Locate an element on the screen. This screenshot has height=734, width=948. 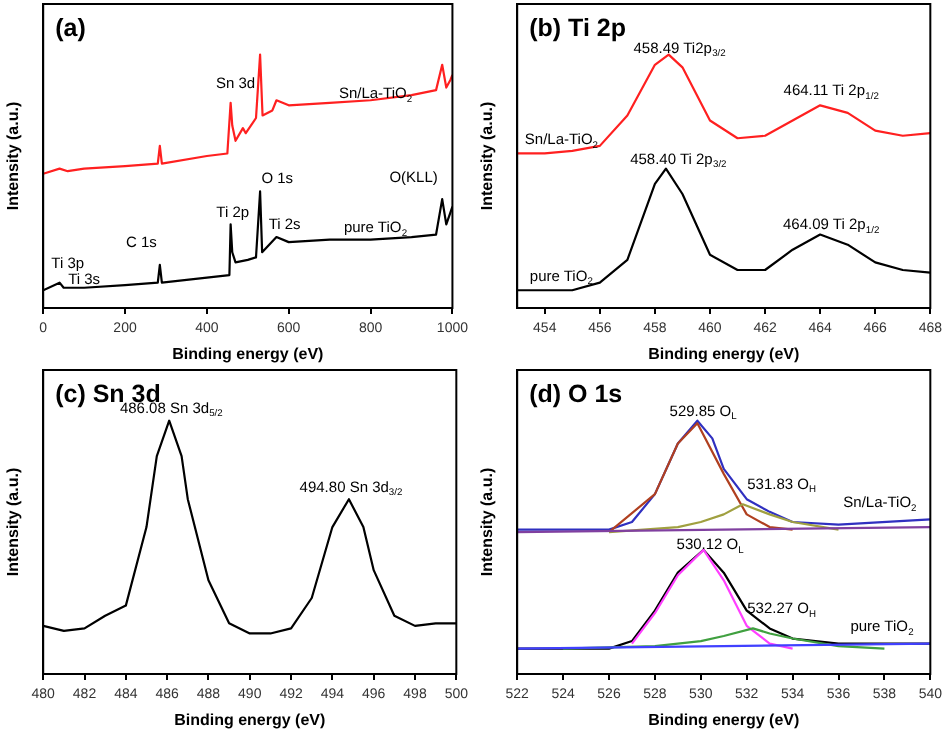
chart-title: (b) Ti 2p is located at coordinates (578, 28).